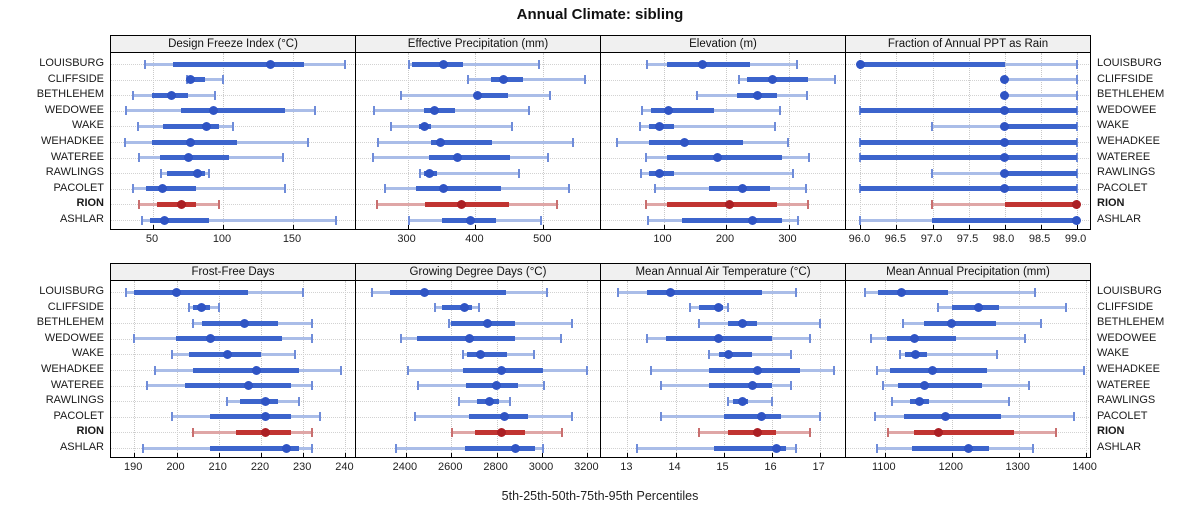 This screenshot has width=1200, height=525. I want to click on row-label-left-pacolet: PACOLET, so click(78, 415).